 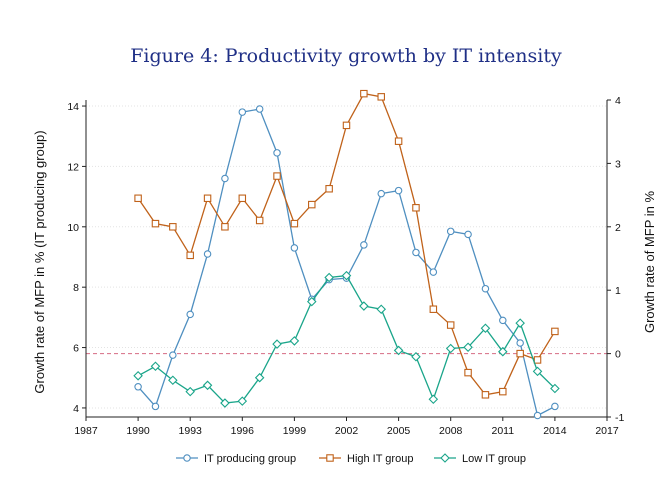 What do you see at coordinates (380, 459) in the screenshot?
I see `legend-label: High IT group` at bounding box center [380, 459].